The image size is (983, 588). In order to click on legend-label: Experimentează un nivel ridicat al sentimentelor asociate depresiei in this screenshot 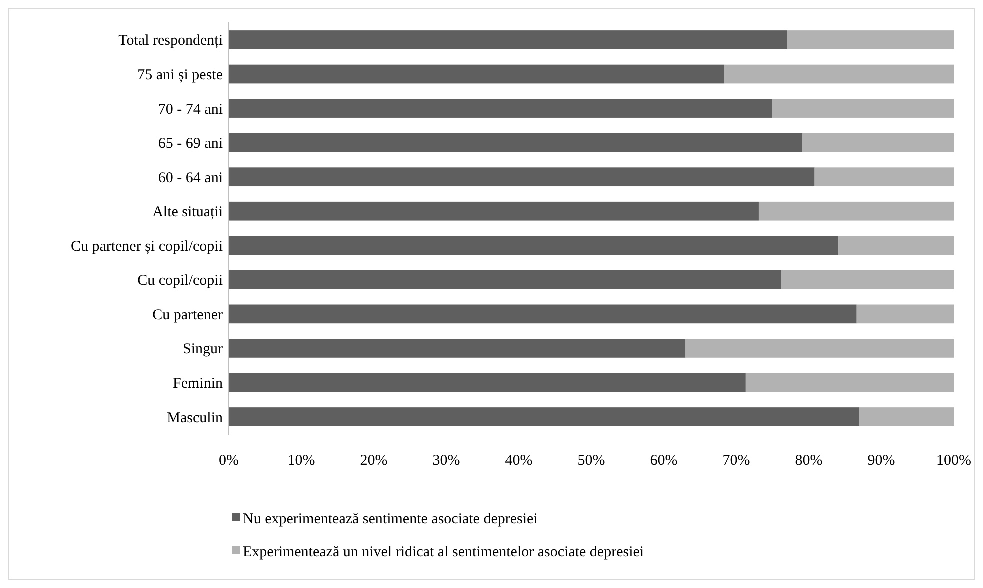, I will do `click(443, 552)`.